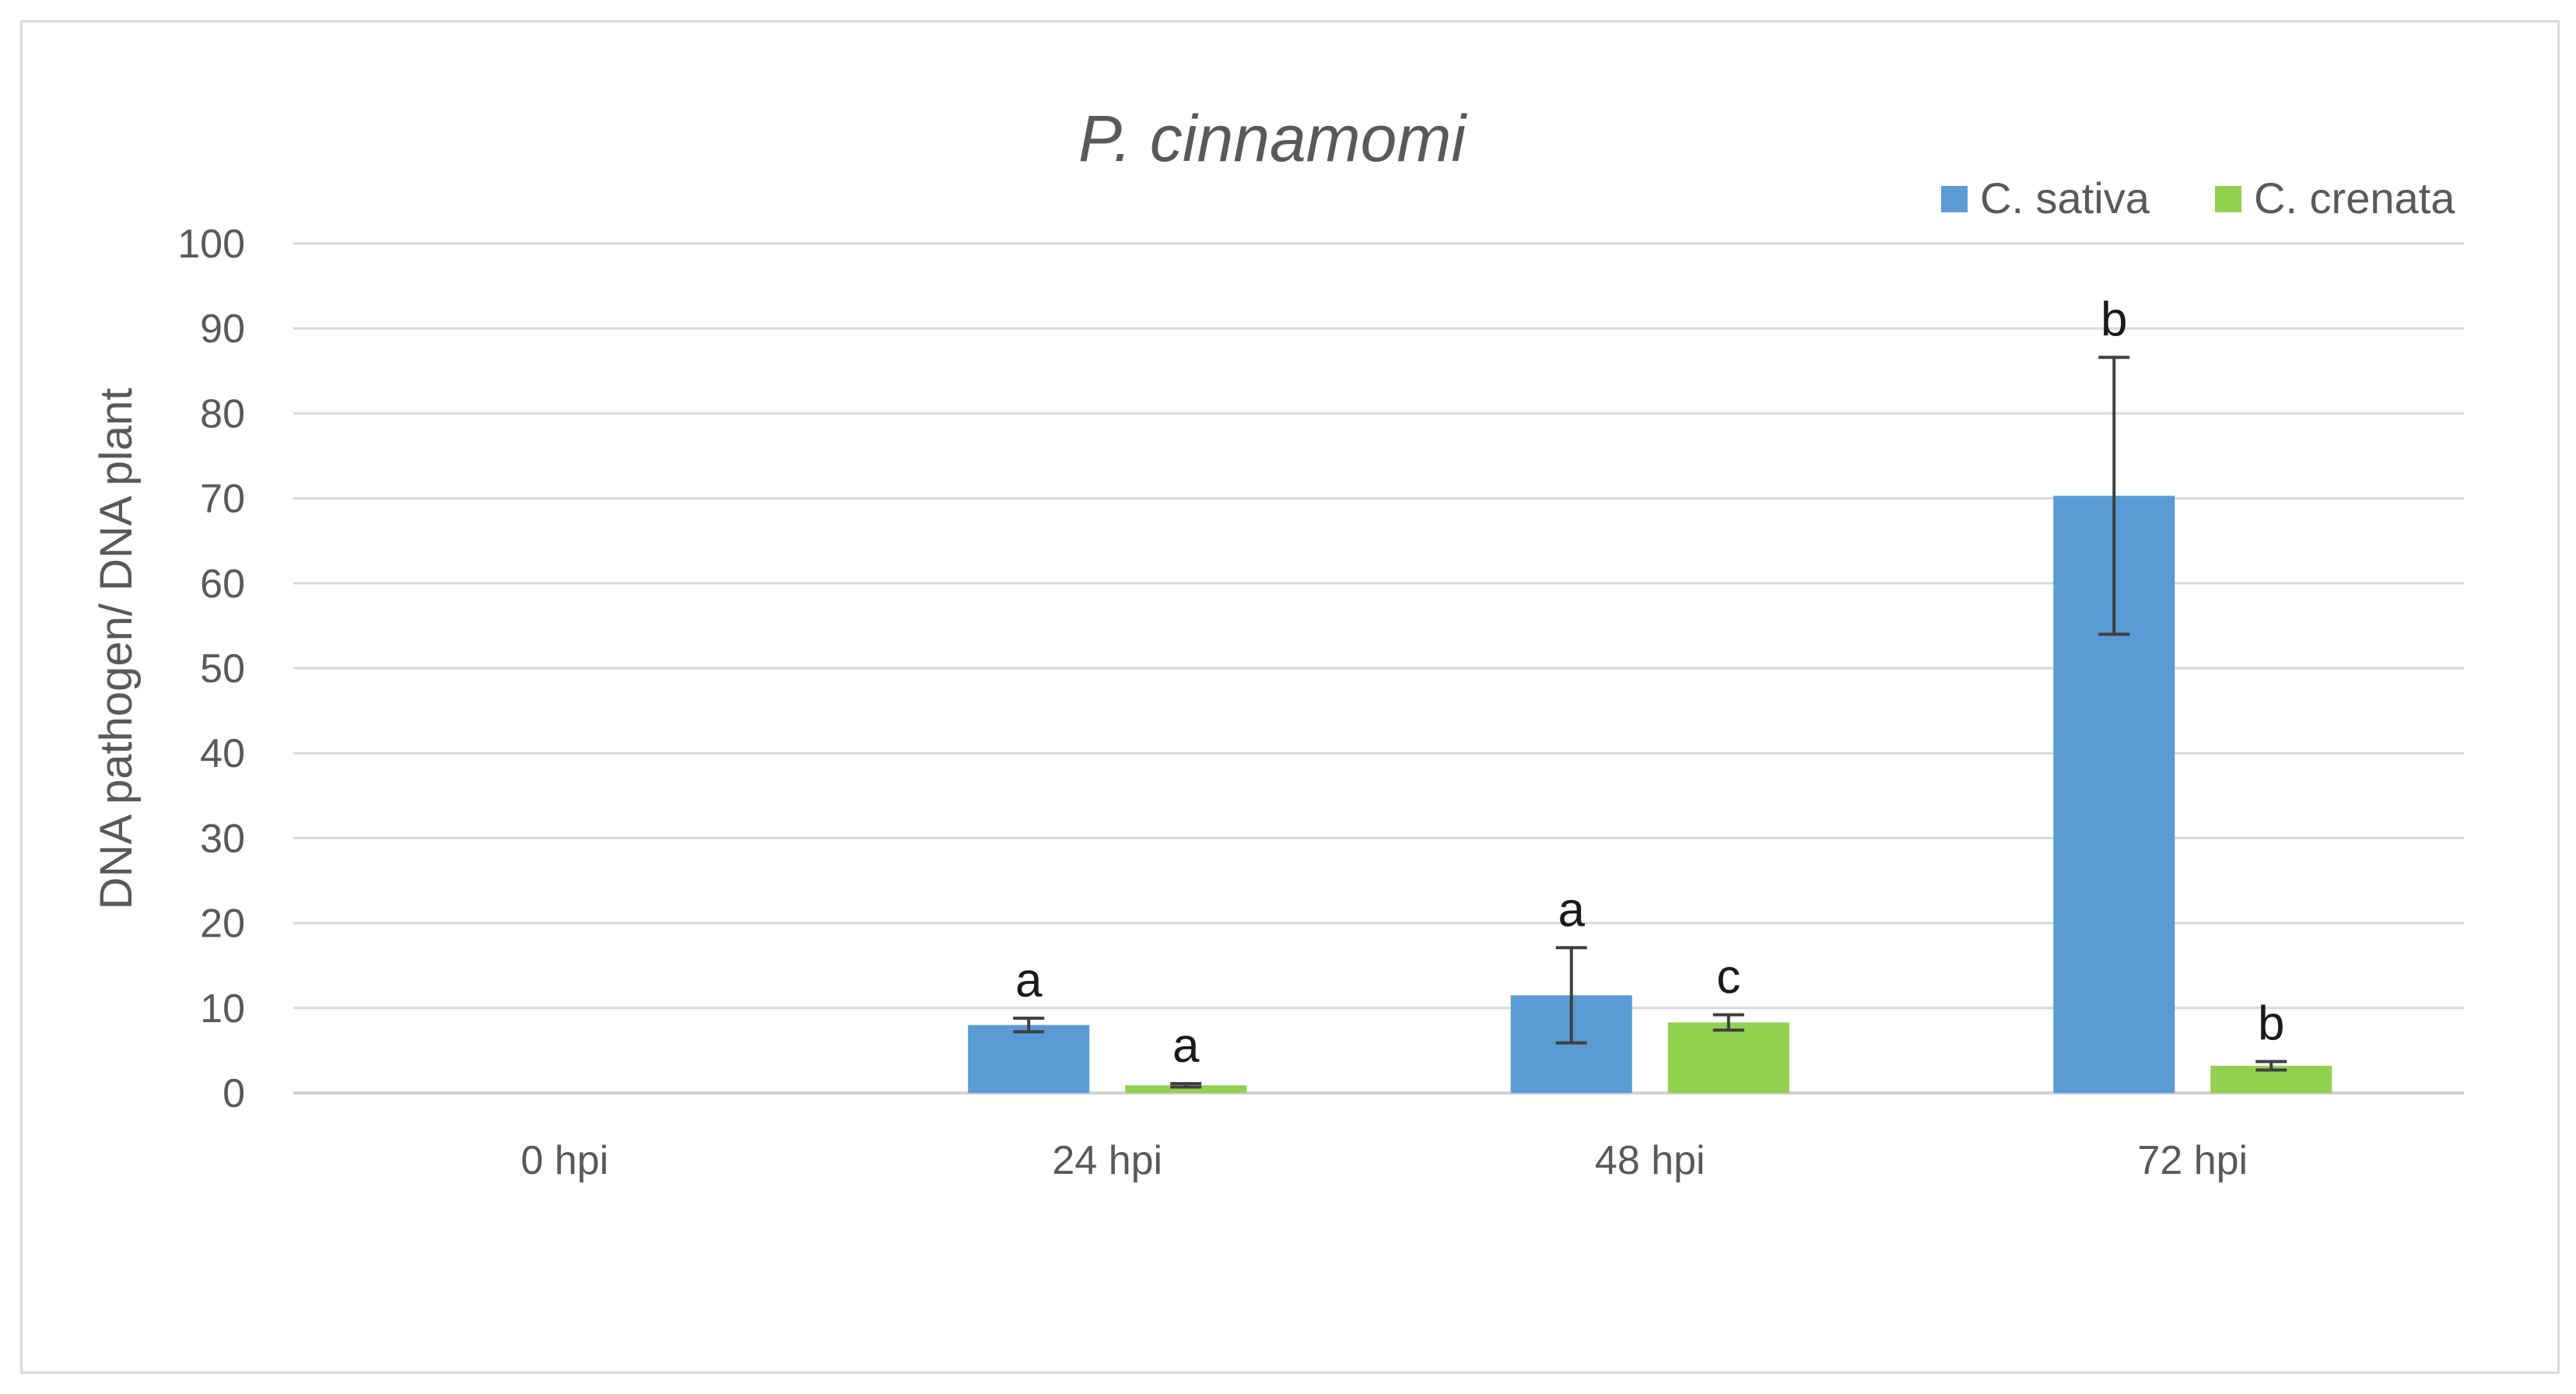 Image resolution: width=2576 pixels, height=1394 pixels. I want to click on legend: C. sativa C. crenata, so click(2198, 197).